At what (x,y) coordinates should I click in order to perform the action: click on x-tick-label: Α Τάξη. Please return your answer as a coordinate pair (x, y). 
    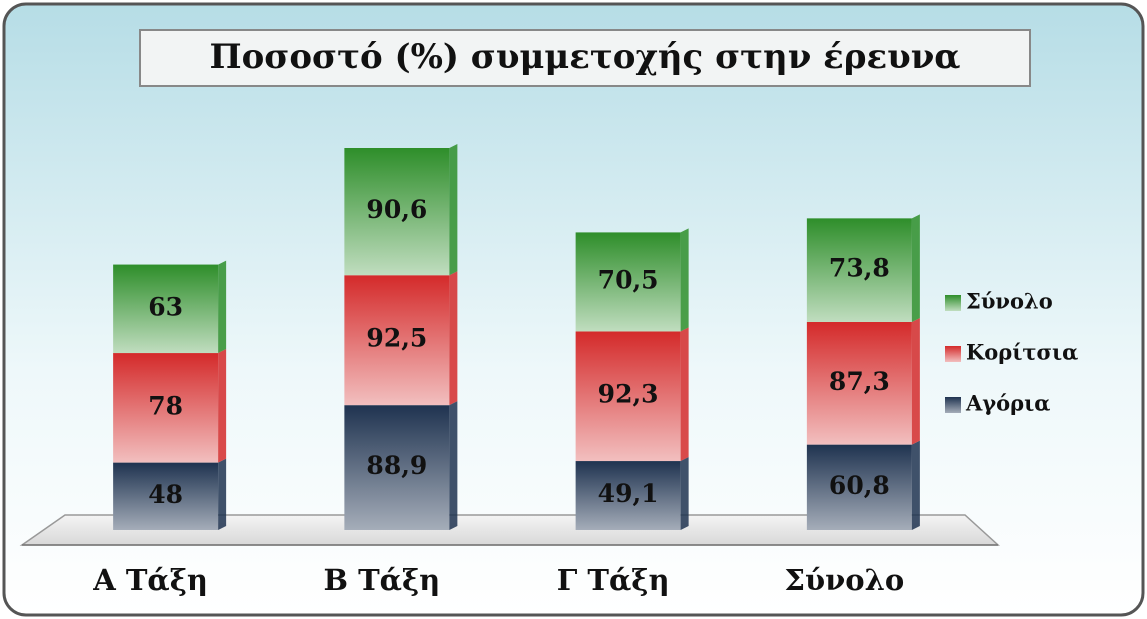
    Looking at the image, I should click on (150, 580).